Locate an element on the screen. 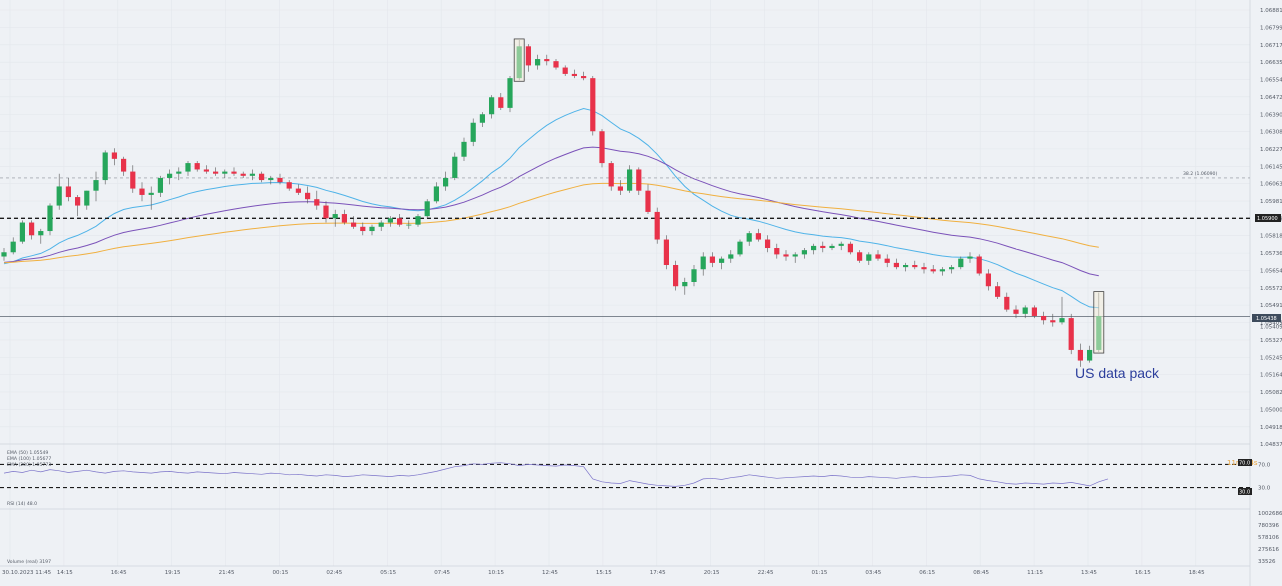 The image size is (1282, 586). highlight-box-last is located at coordinates (1099, 322).